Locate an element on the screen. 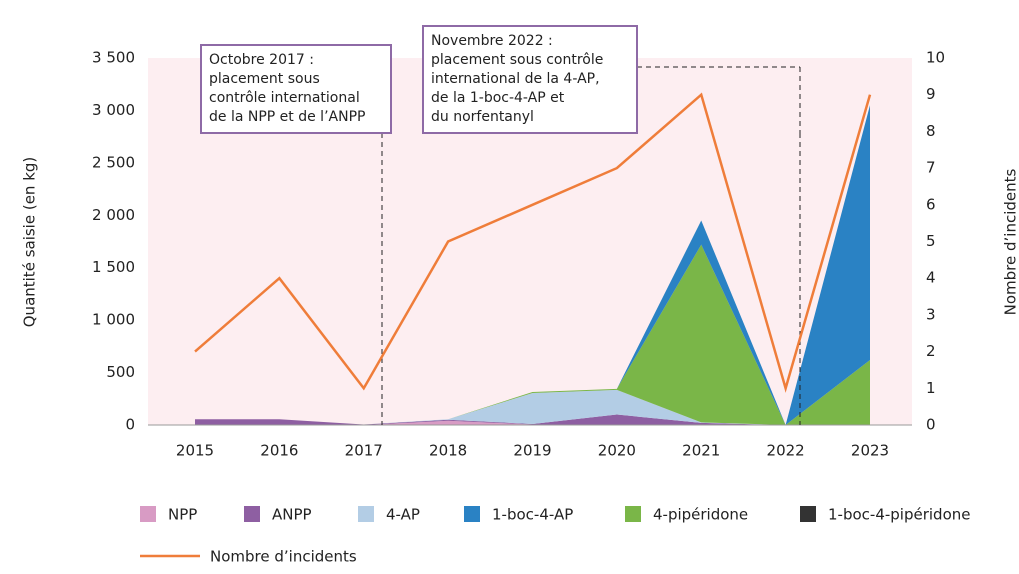 Image resolution: width=1019 pixels, height=574 pixels. x-tick-label: 2015 is located at coordinates (195, 451).